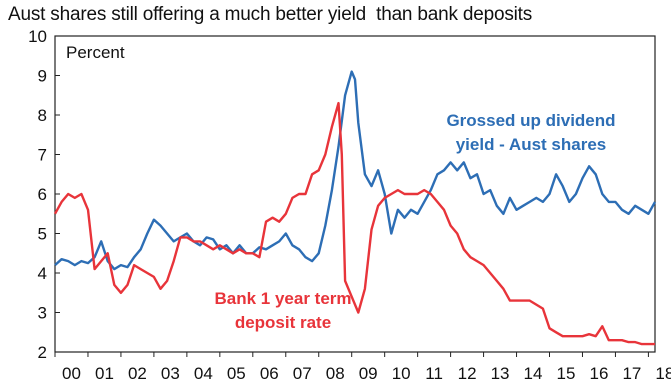 The width and height of the screenshot is (671, 387). What do you see at coordinates (401, 373) in the screenshot?
I see `x-tick-label: 10` at bounding box center [401, 373].